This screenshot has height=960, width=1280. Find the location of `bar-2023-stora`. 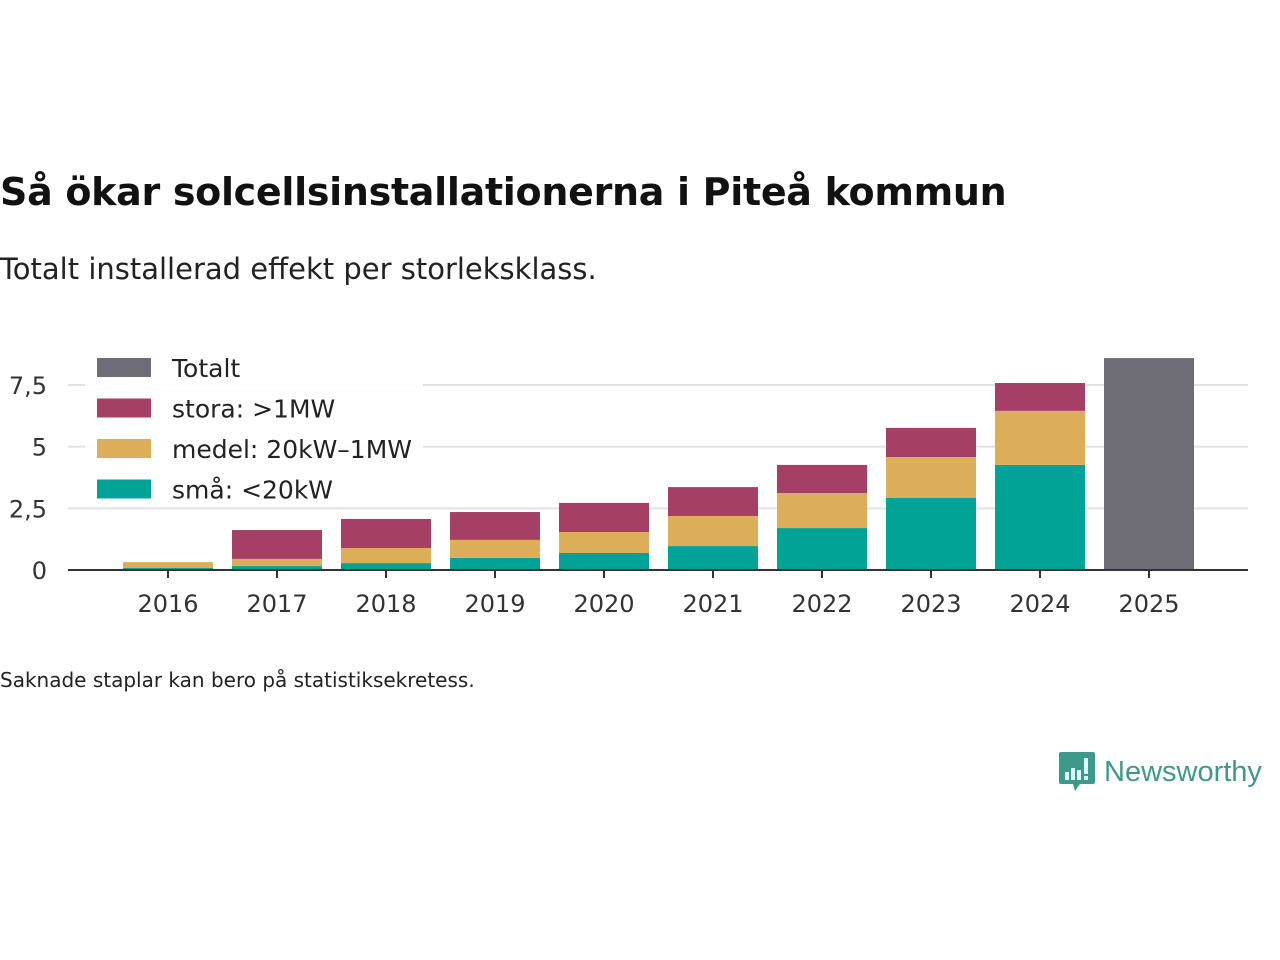

bar-2023-stora is located at coordinates (931, 442).